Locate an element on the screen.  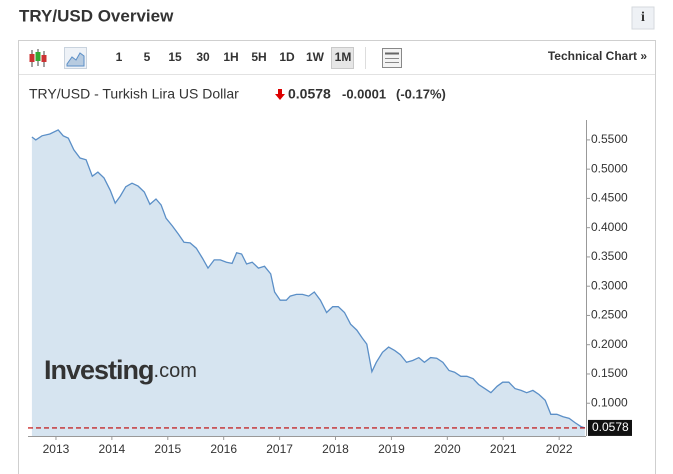
quote-name: TRY/USD - Turkish Lira US Dollar is located at coordinates (134, 94).